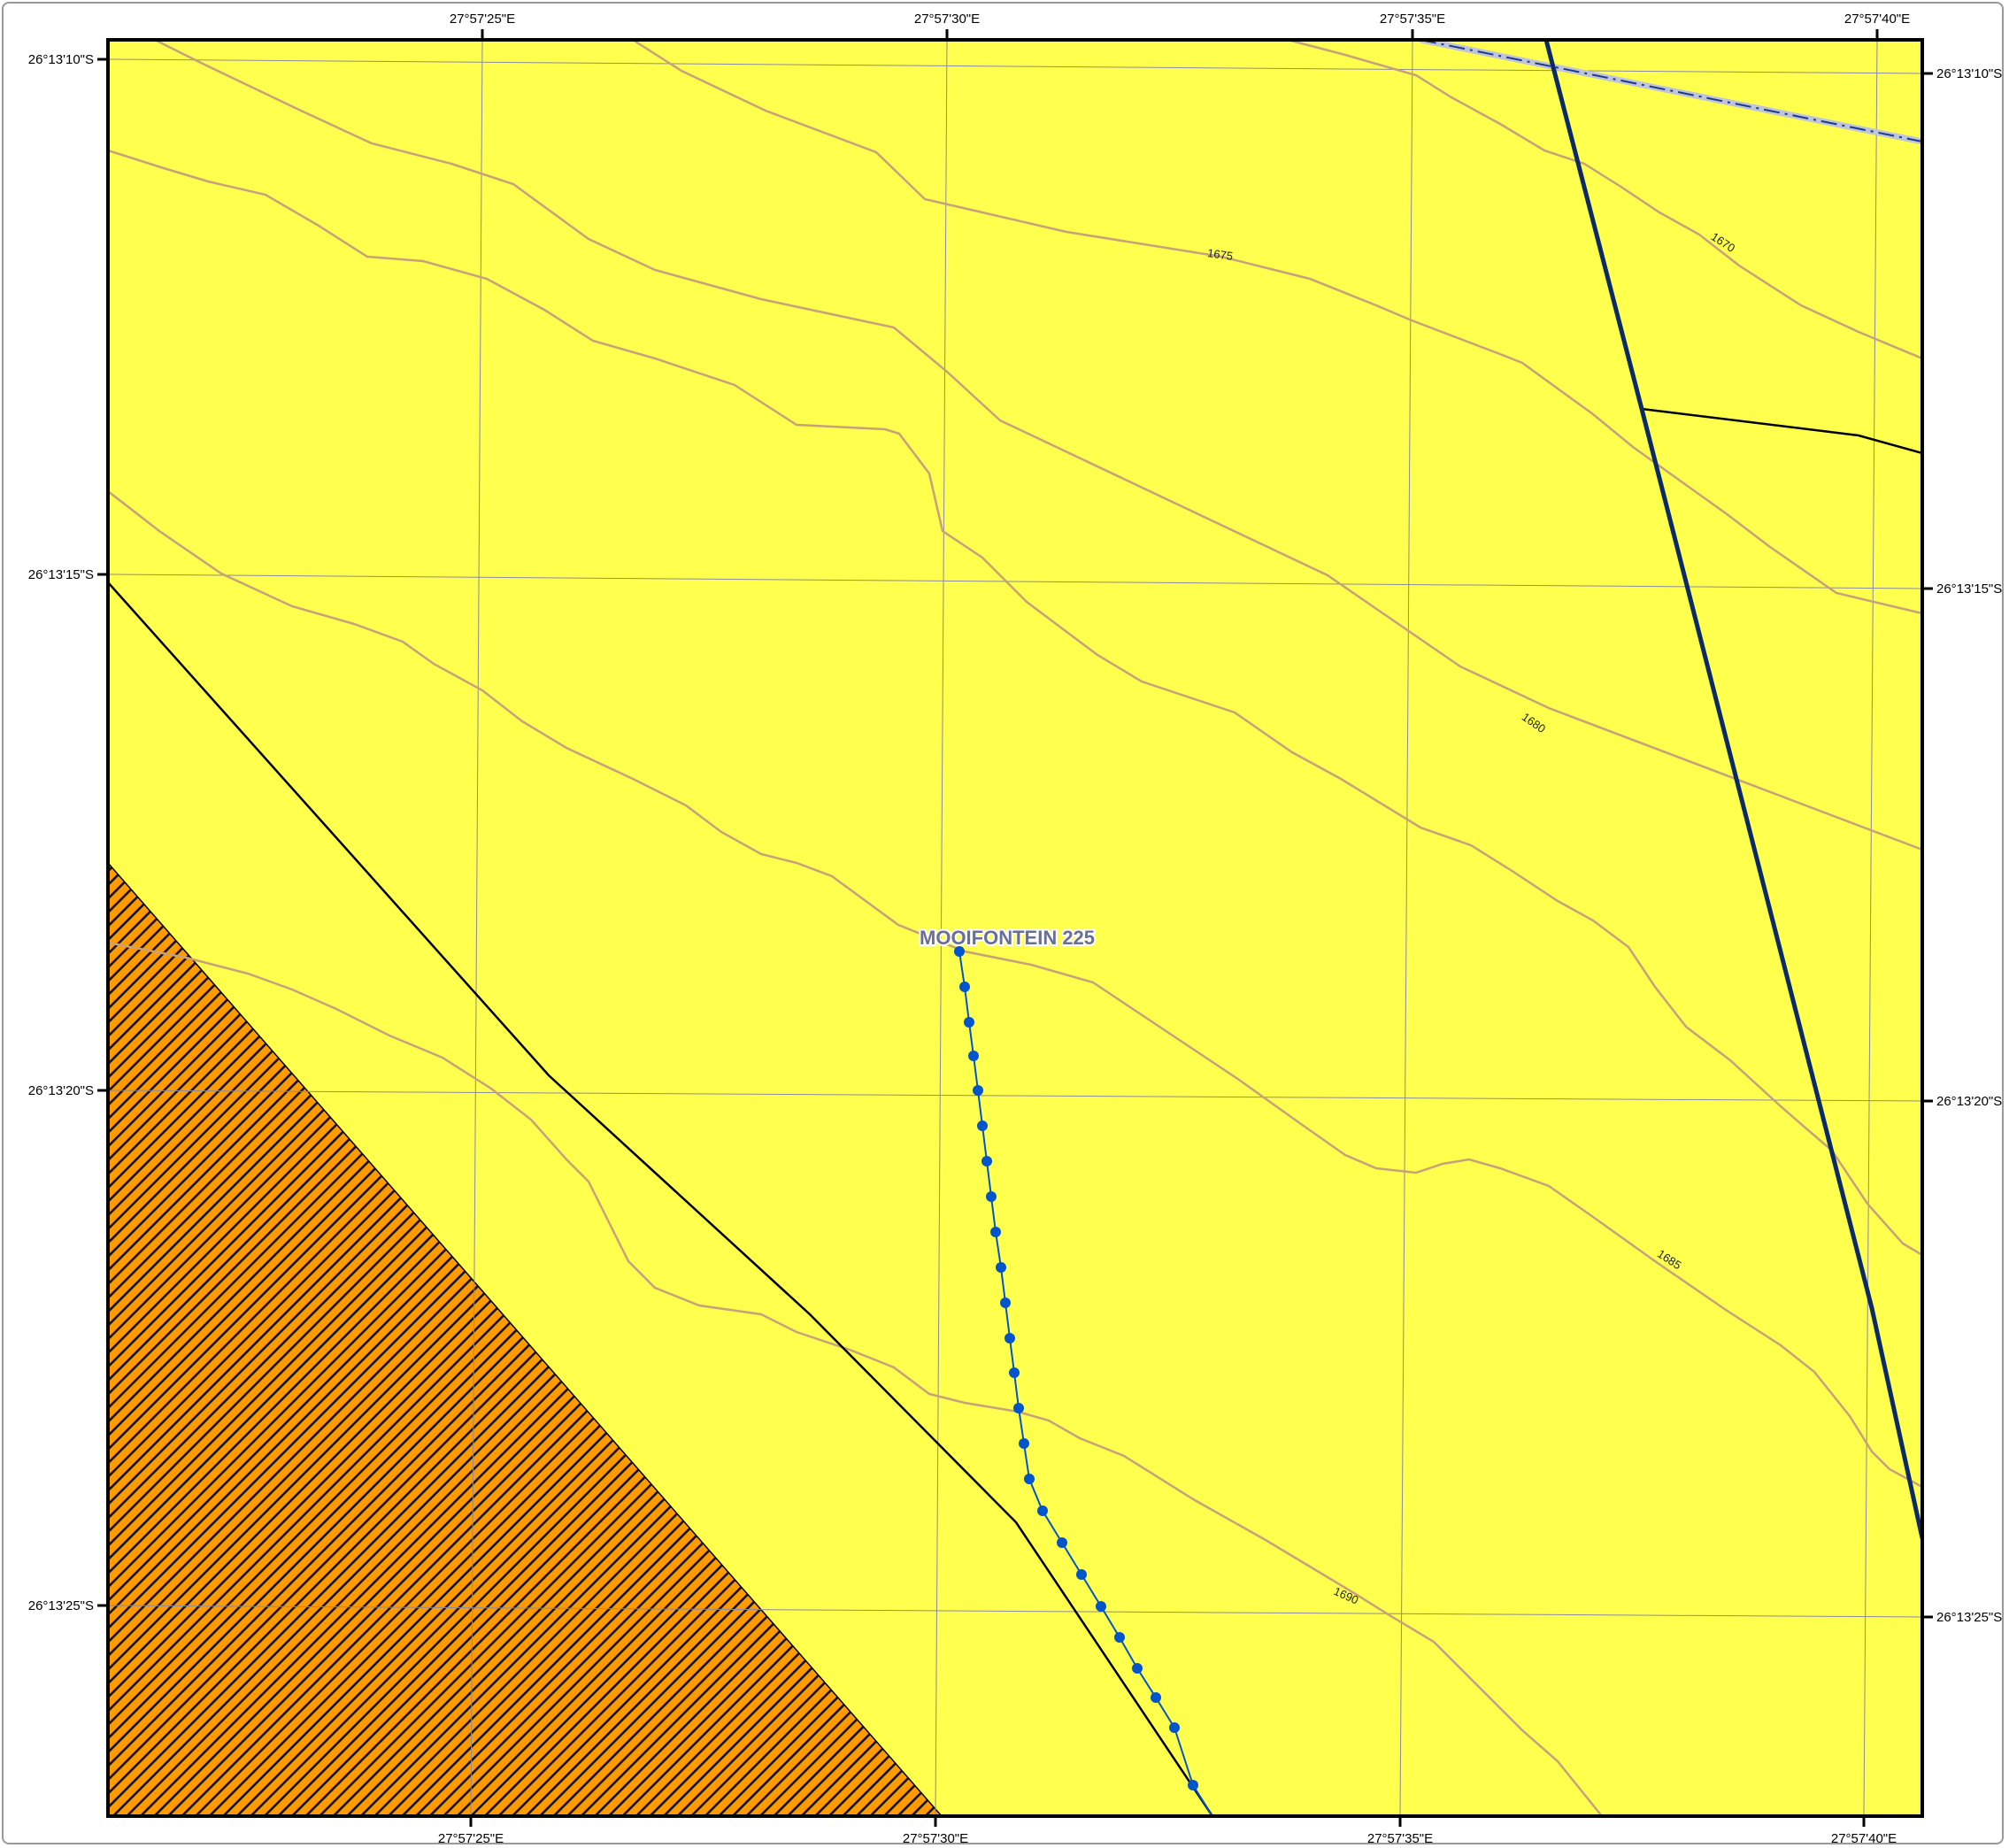  What do you see at coordinates (61, 1091) in the screenshot?
I see `lat-label-left-20: 26°13'20"S` at bounding box center [61, 1091].